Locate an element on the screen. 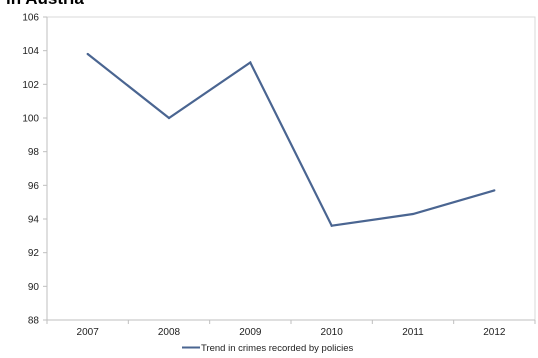 This screenshot has height=358, width=538. y-tick-label: 96 is located at coordinates (34, 186).